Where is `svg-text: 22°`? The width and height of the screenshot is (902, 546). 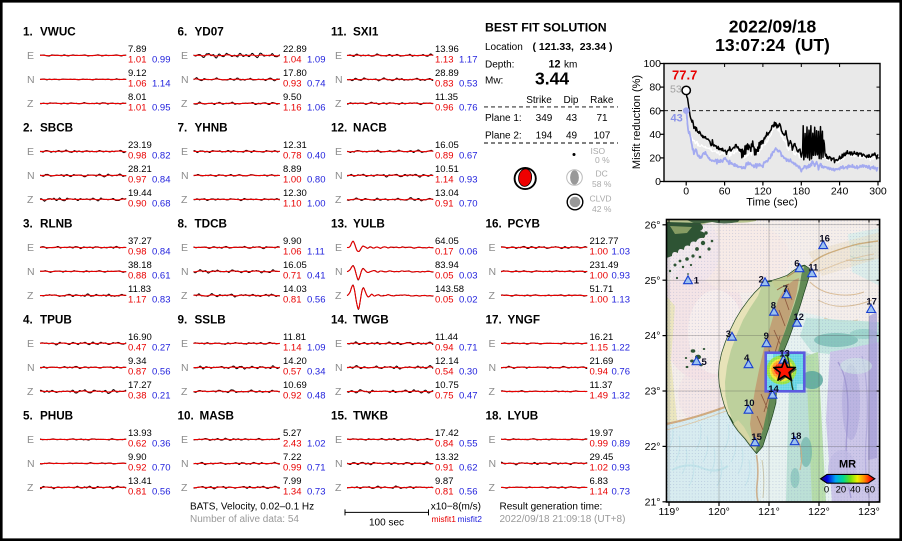 svg-text: 22° is located at coordinates (653, 447).